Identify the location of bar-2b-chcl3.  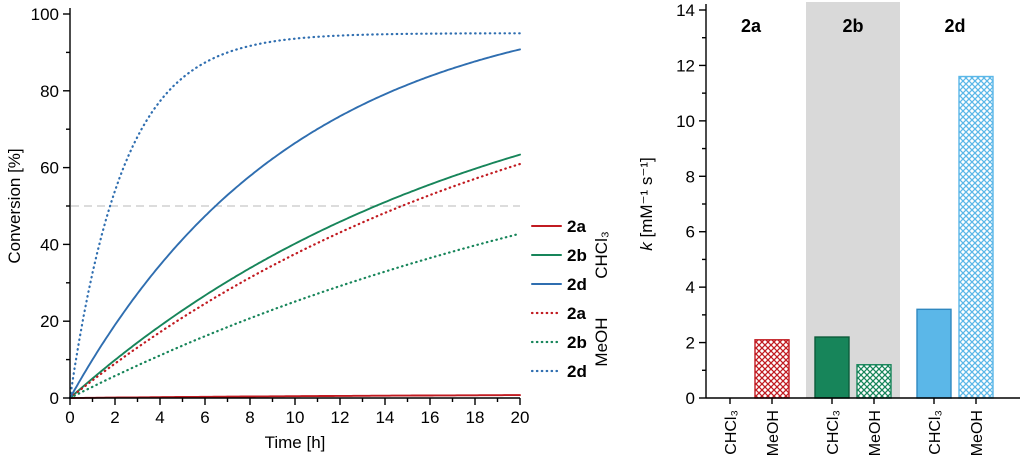
(832, 367).